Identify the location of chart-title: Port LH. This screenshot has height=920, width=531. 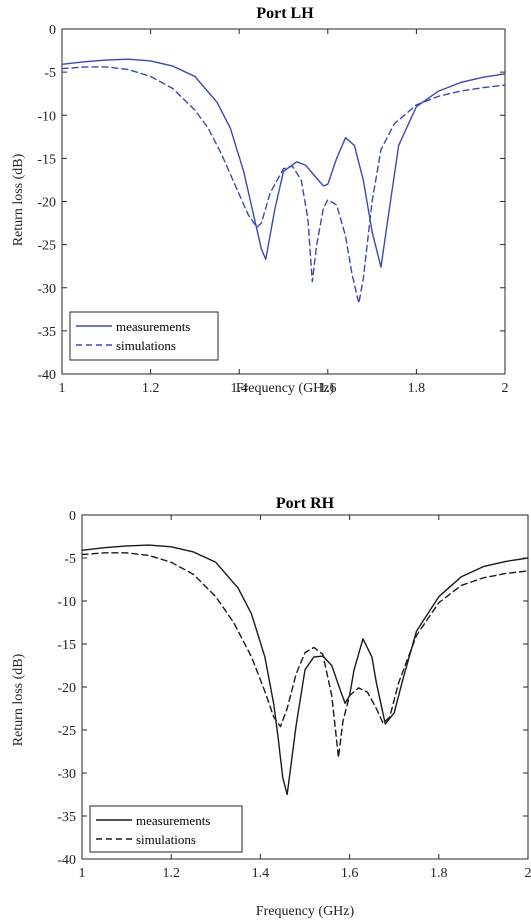
(285, 13).